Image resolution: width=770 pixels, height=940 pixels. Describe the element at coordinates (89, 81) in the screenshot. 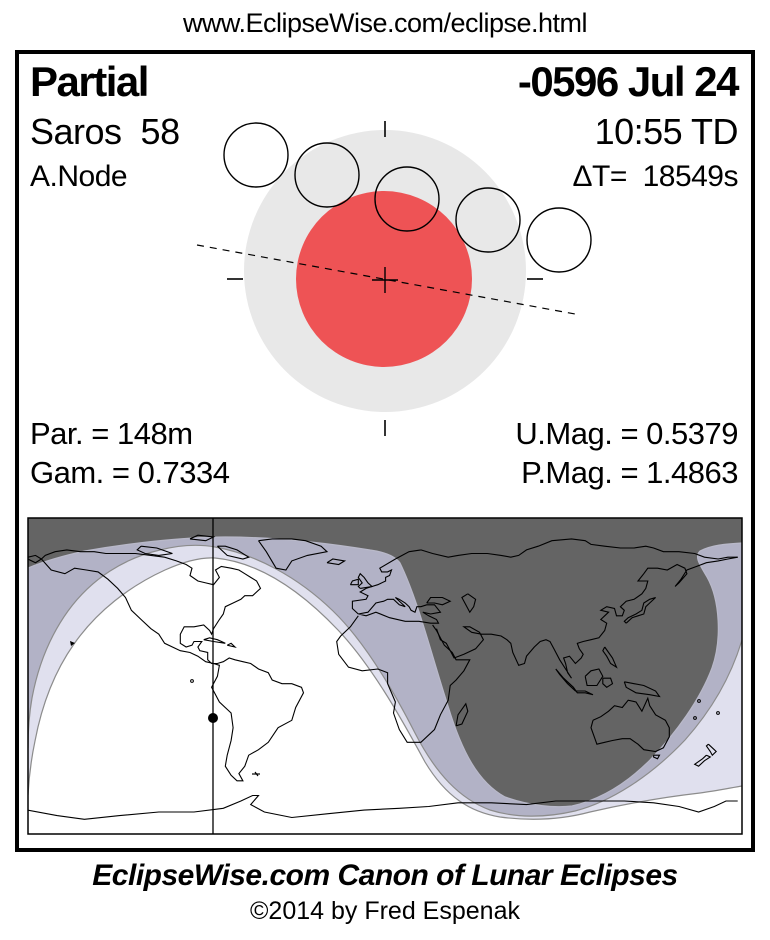

I see `eclipse-type-label: Partial` at that location.